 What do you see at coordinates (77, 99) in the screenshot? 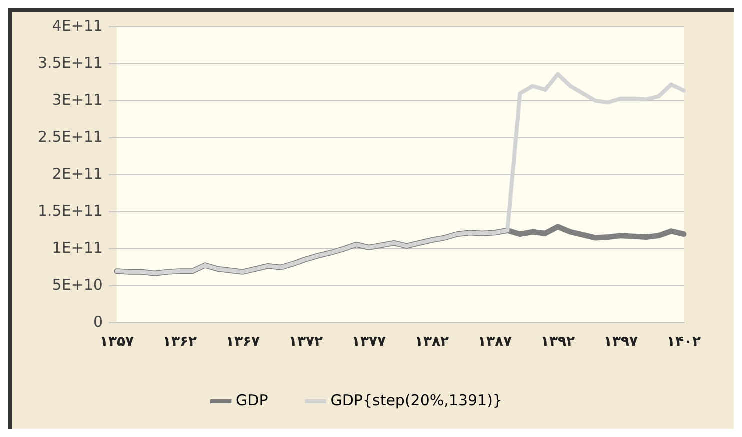
I see `y-tick-label: 3E+11` at bounding box center [77, 99].